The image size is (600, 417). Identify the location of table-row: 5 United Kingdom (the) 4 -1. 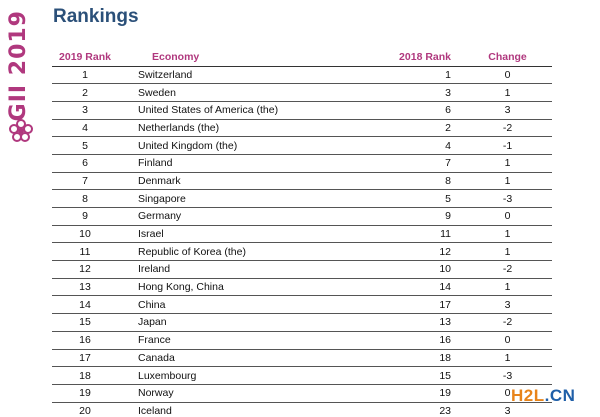
(302, 145).